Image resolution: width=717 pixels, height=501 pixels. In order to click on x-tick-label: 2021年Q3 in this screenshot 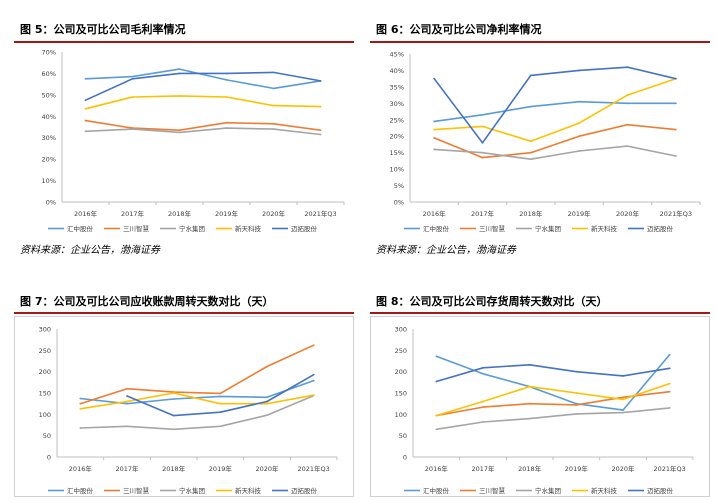, I will do `click(670, 468)`.